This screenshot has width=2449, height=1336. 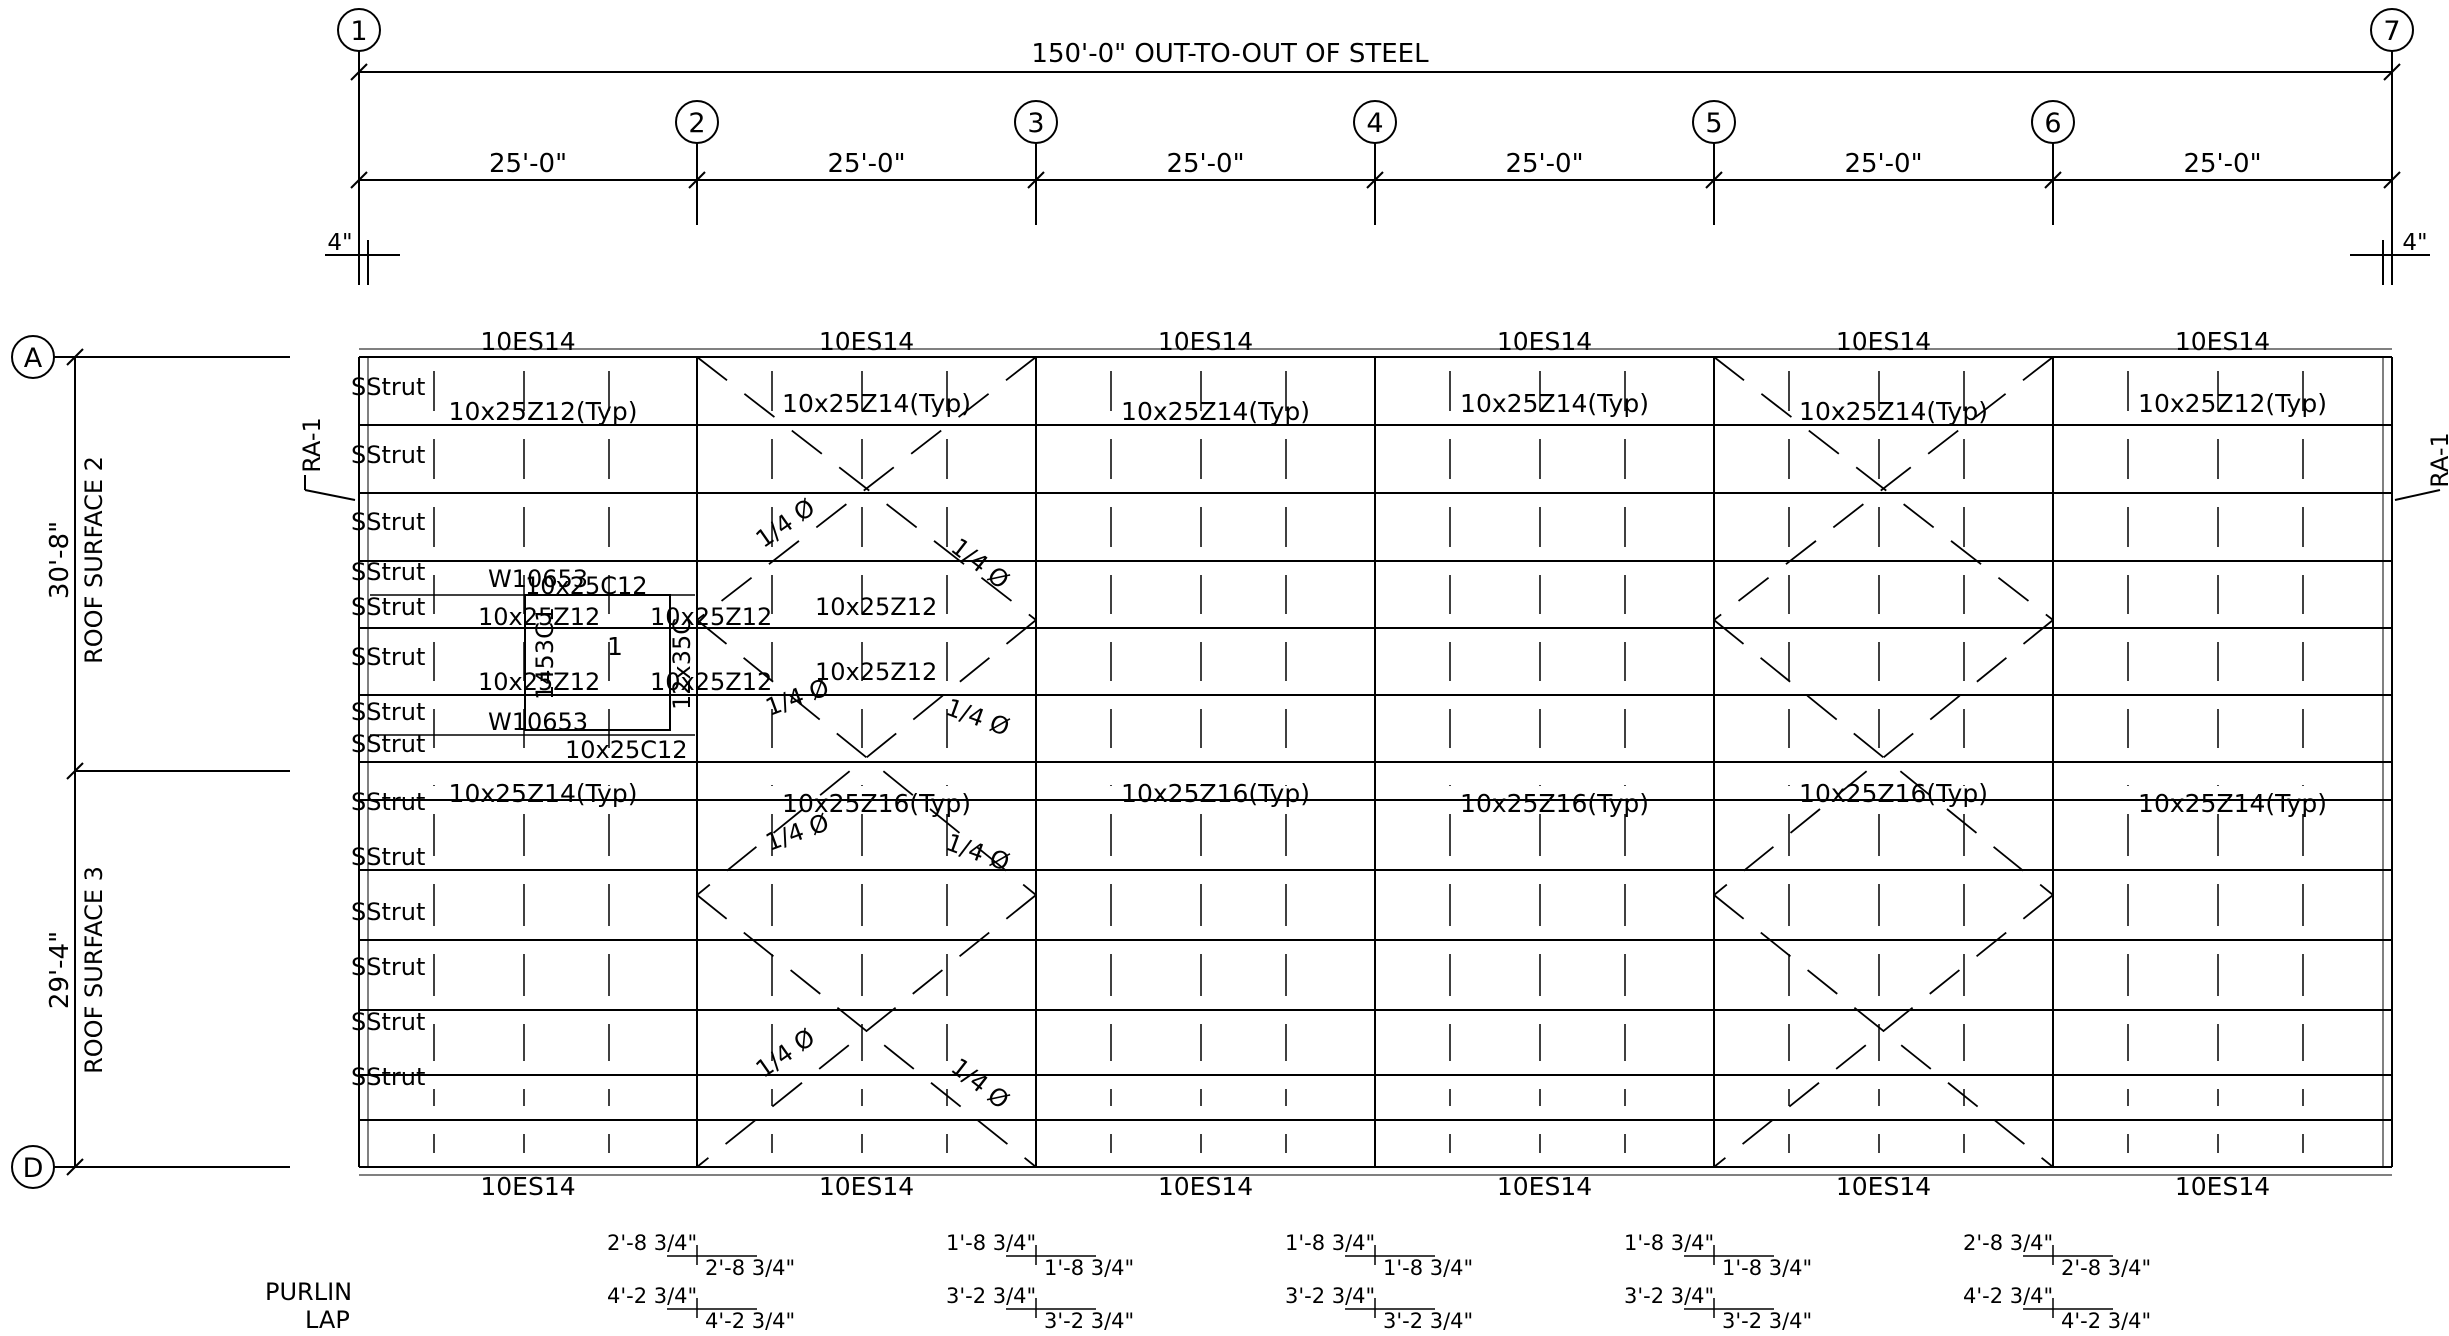 I want to click on purlin-size-upper-6: 10x25Z12(Typ), so click(x=2232, y=403).